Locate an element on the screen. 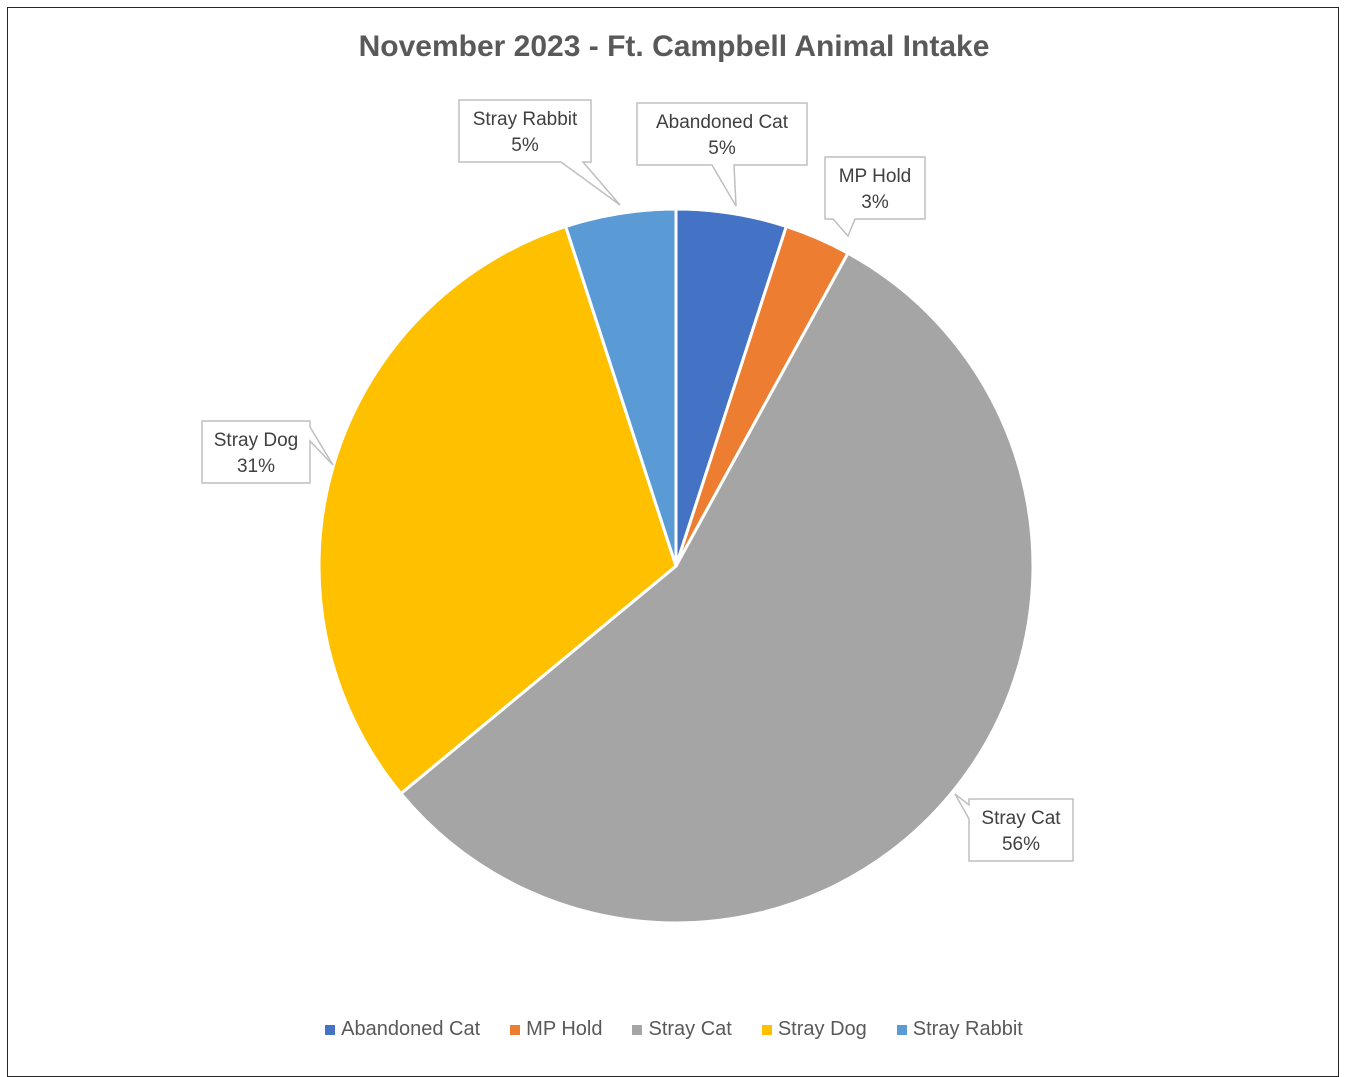  legend-label: MP Hold is located at coordinates (564, 1029).